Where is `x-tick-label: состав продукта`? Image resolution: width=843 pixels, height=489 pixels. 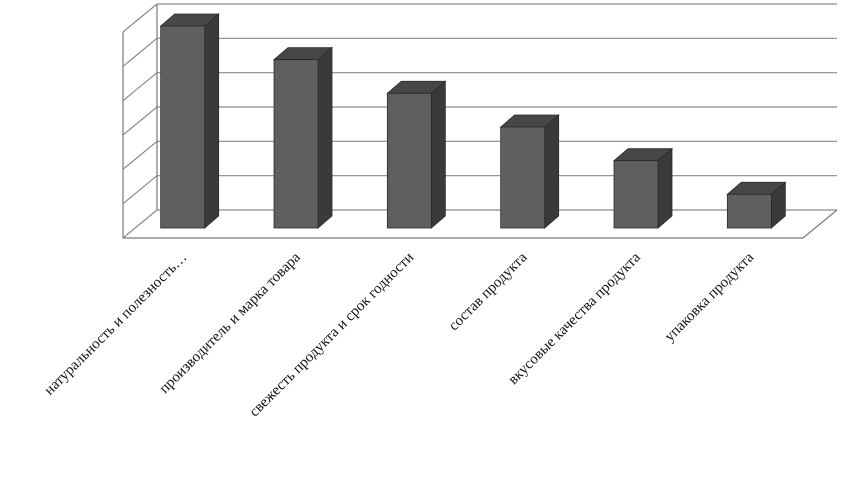
x-tick-label: состав продукта is located at coordinates (488, 291).